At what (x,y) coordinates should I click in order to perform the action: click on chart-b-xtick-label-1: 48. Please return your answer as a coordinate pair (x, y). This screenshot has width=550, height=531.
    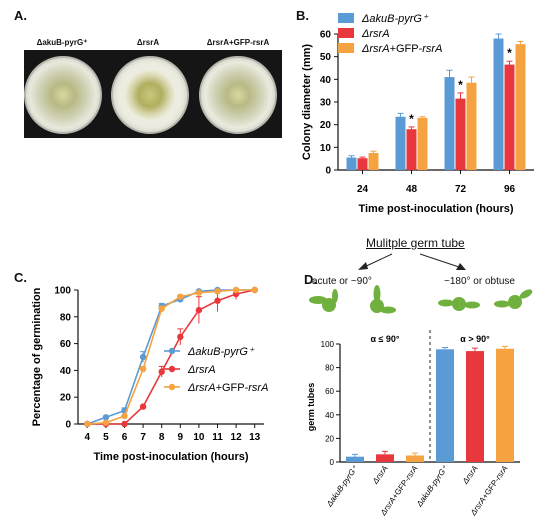
    Looking at the image, I should click on (412, 189).